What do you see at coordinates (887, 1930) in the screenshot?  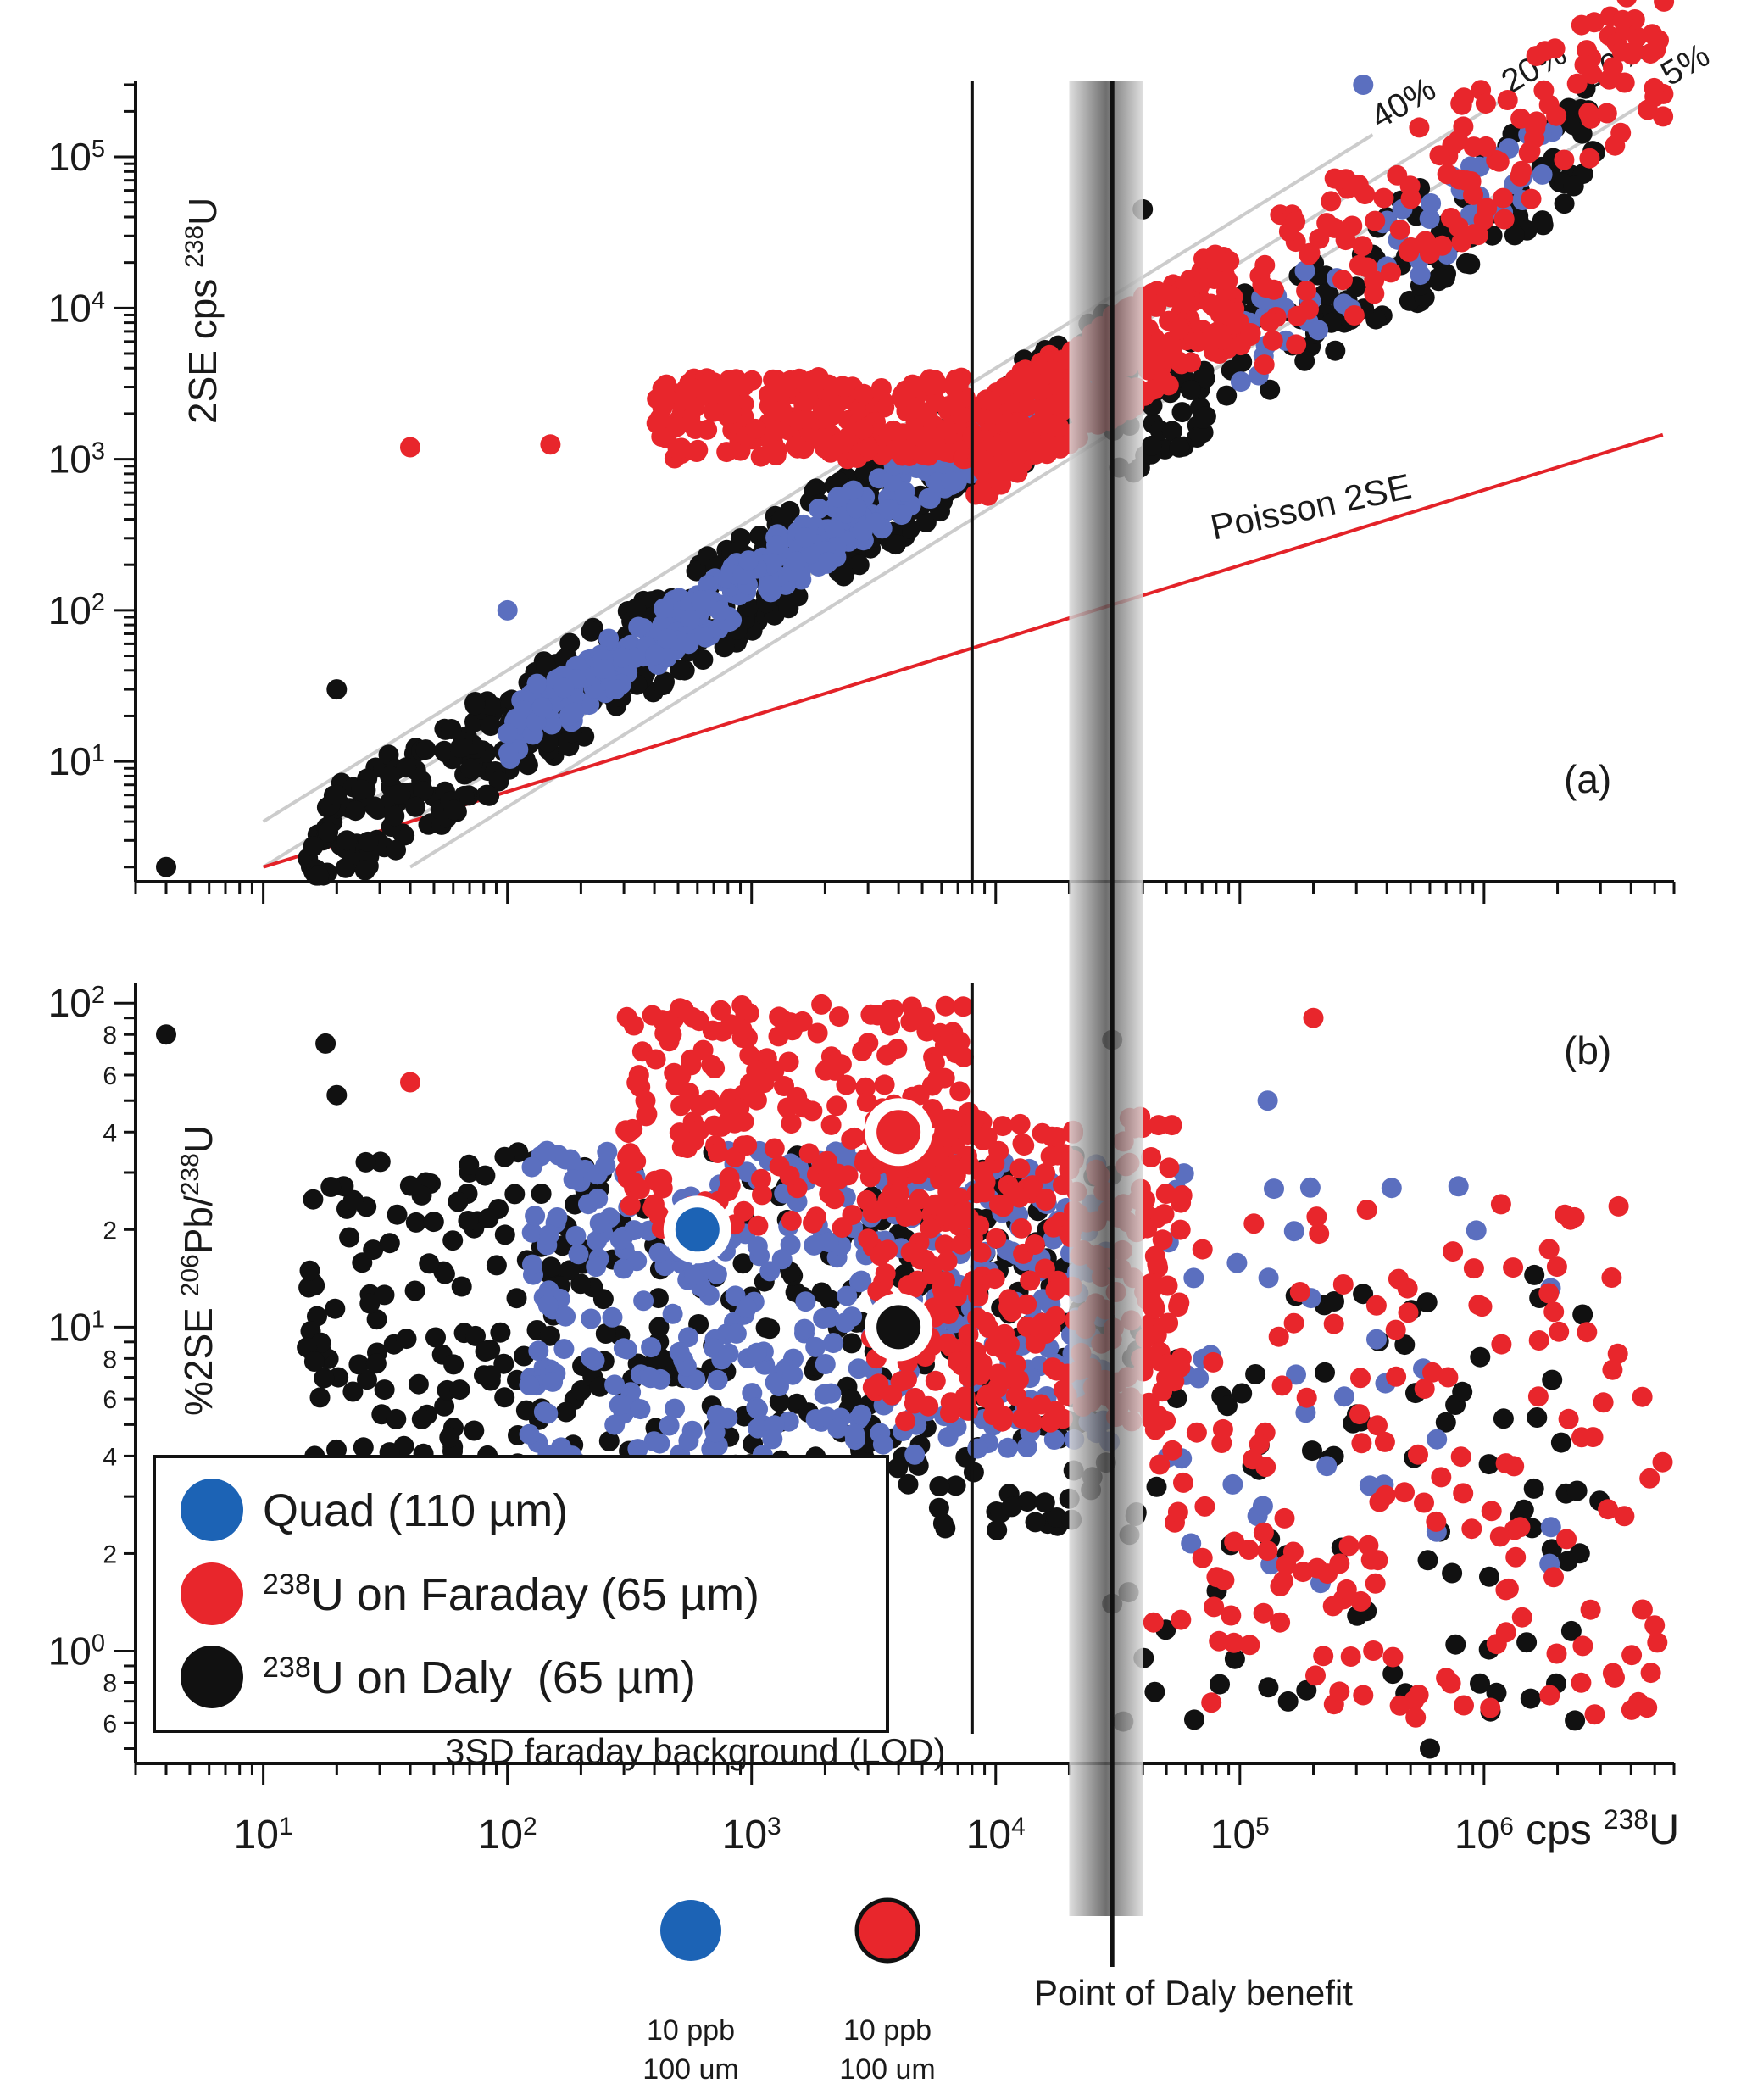 I see `bottom-marker-red` at bounding box center [887, 1930].